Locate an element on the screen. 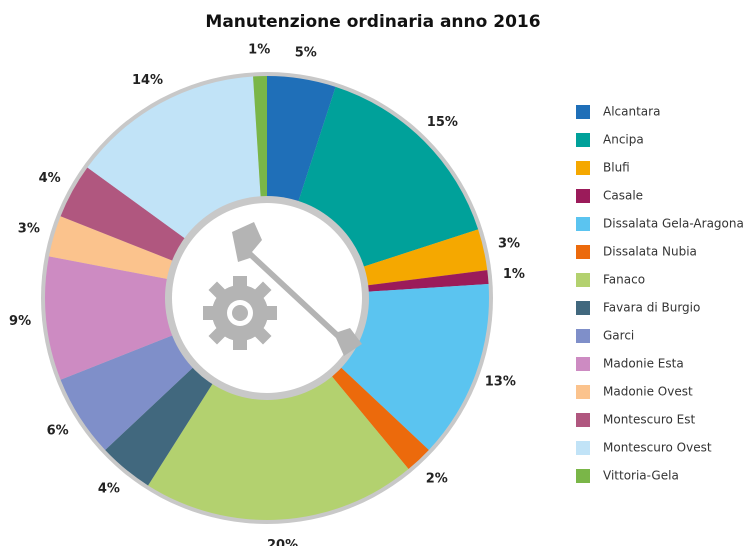 This screenshot has height=546, width=746. legend-label: Blufi is located at coordinates (616, 168).